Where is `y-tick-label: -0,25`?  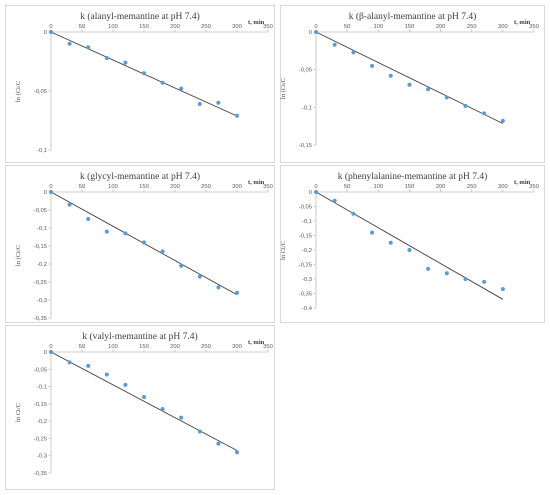 y-tick-label: -0,25 is located at coordinates (40, 283).